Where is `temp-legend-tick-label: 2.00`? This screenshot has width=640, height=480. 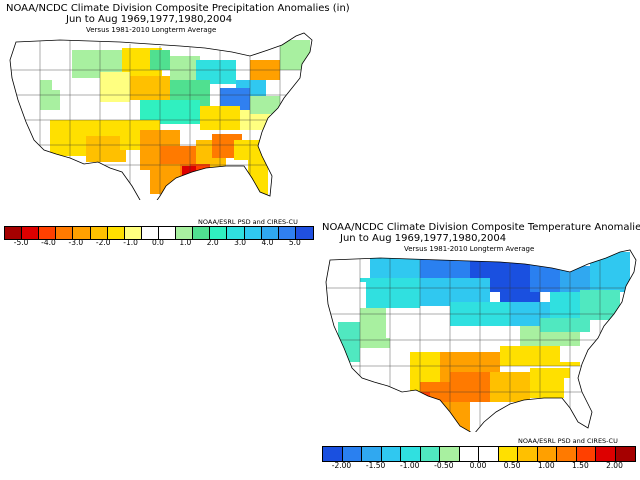 temp-legend-tick-label: 2.00 is located at coordinates (614, 465).